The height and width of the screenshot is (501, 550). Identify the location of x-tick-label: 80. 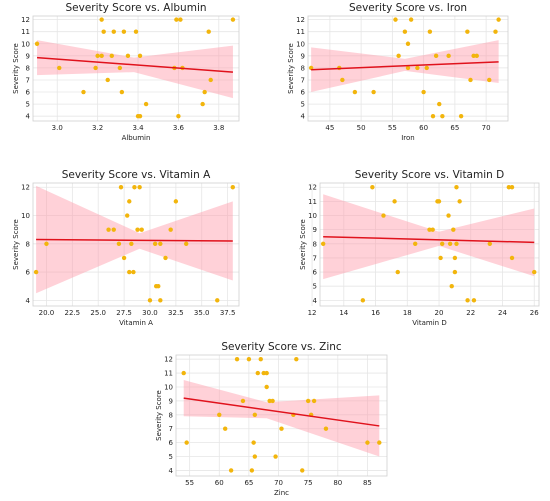
(337, 483).